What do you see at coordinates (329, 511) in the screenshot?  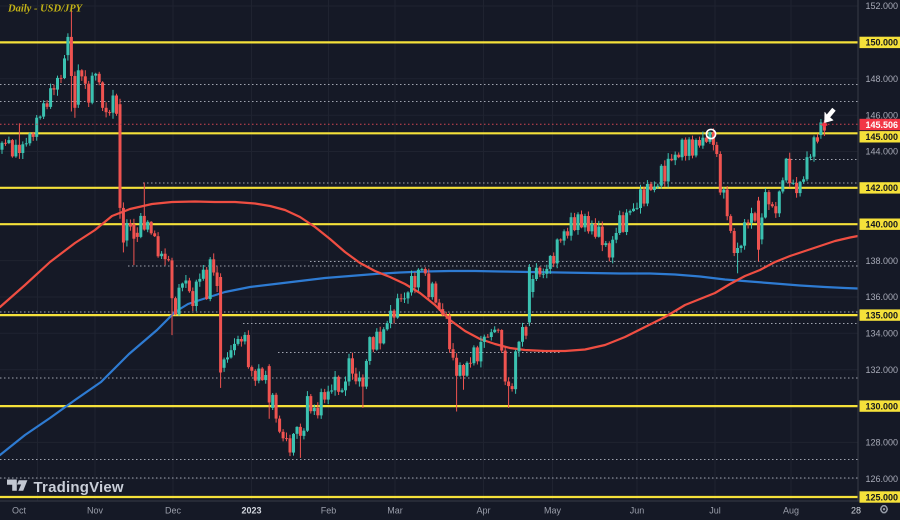 I see `svg-text: Feb` at bounding box center [329, 511].